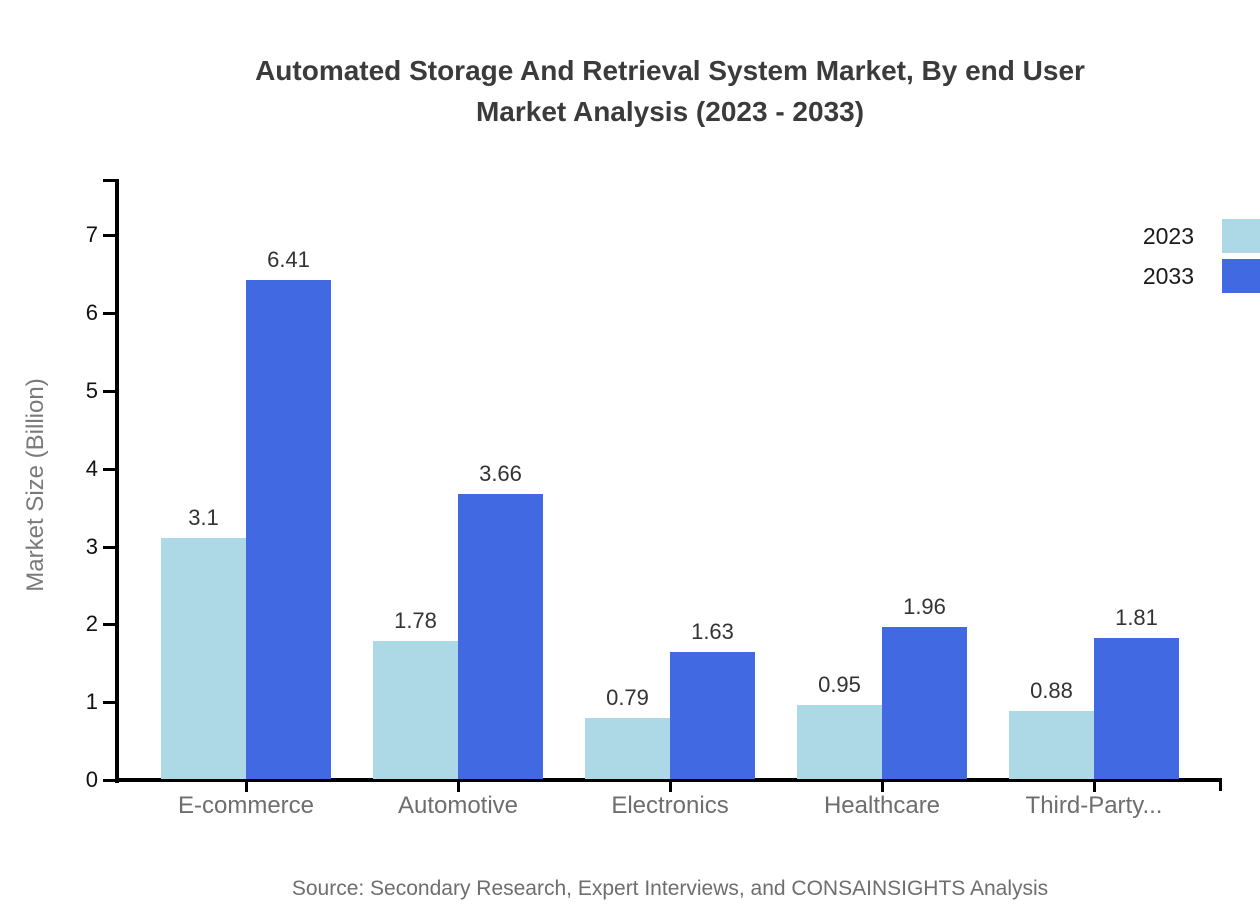 The image size is (1260, 920). Describe the element at coordinates (1136, 618) in the screenshot. I see `bar-value-label: 1.81` at that location.